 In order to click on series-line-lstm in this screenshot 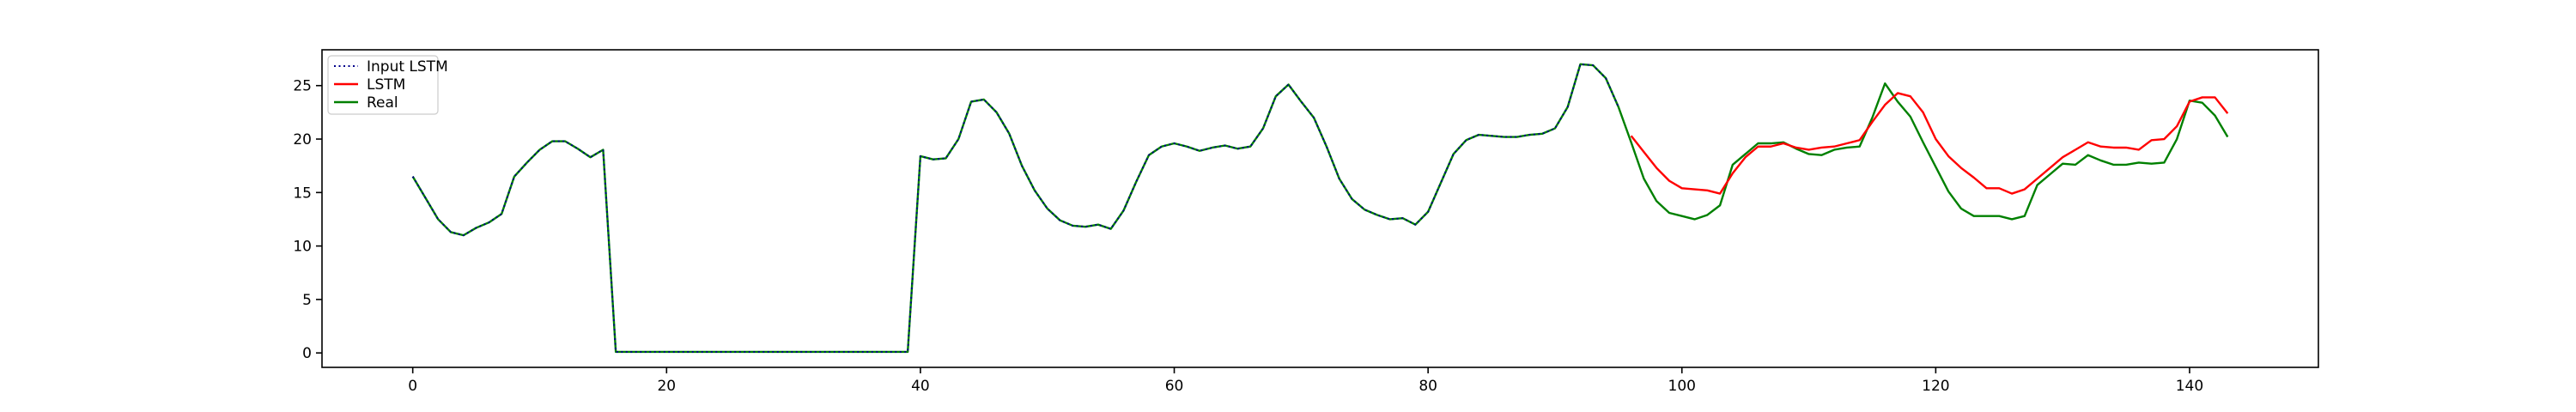, I will do `click(1930, 143)`.